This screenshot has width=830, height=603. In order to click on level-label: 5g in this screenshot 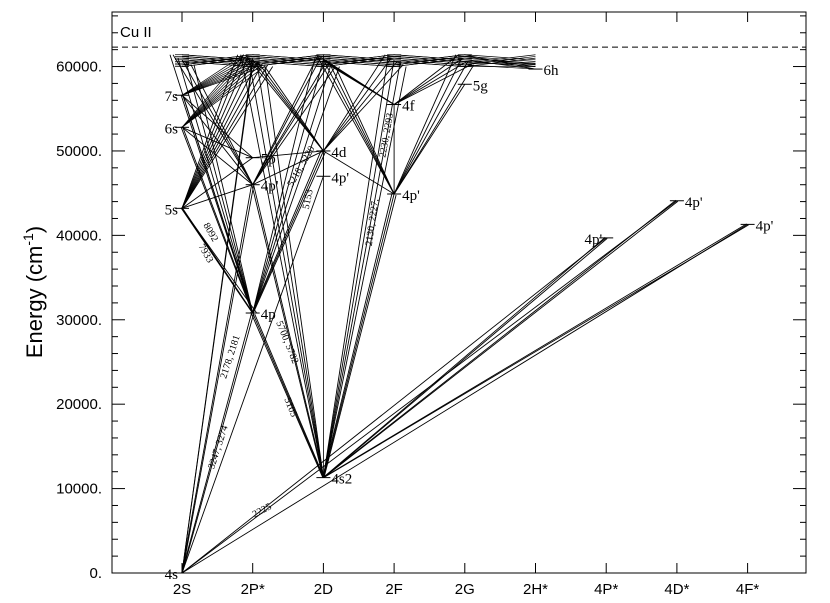, I will do `click(481, 86)`.